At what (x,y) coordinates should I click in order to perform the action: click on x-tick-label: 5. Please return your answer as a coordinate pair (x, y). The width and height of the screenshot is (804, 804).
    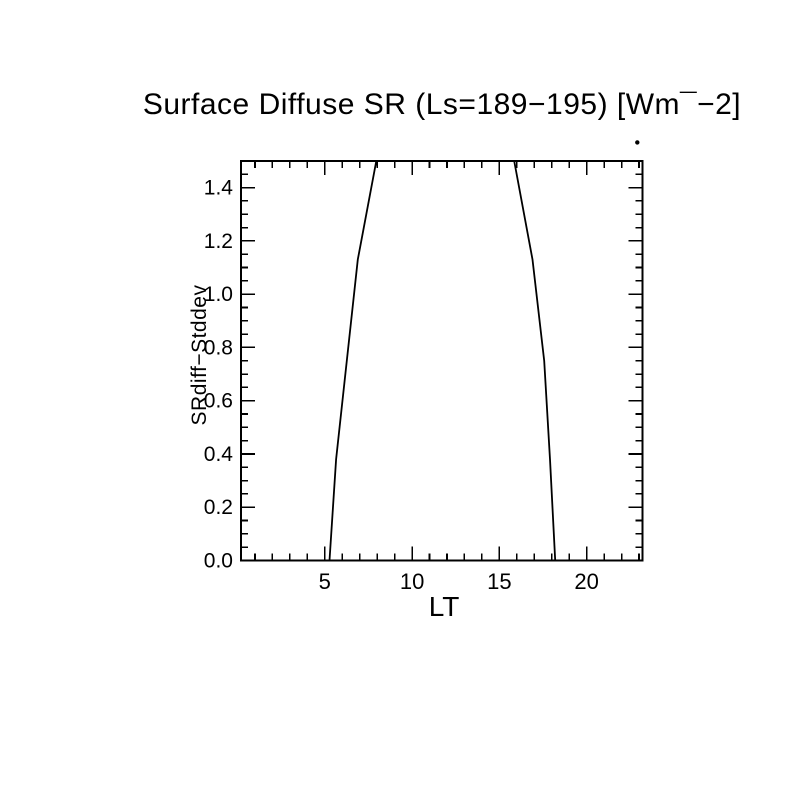
    Looking at the image, I should click on (325, 581).